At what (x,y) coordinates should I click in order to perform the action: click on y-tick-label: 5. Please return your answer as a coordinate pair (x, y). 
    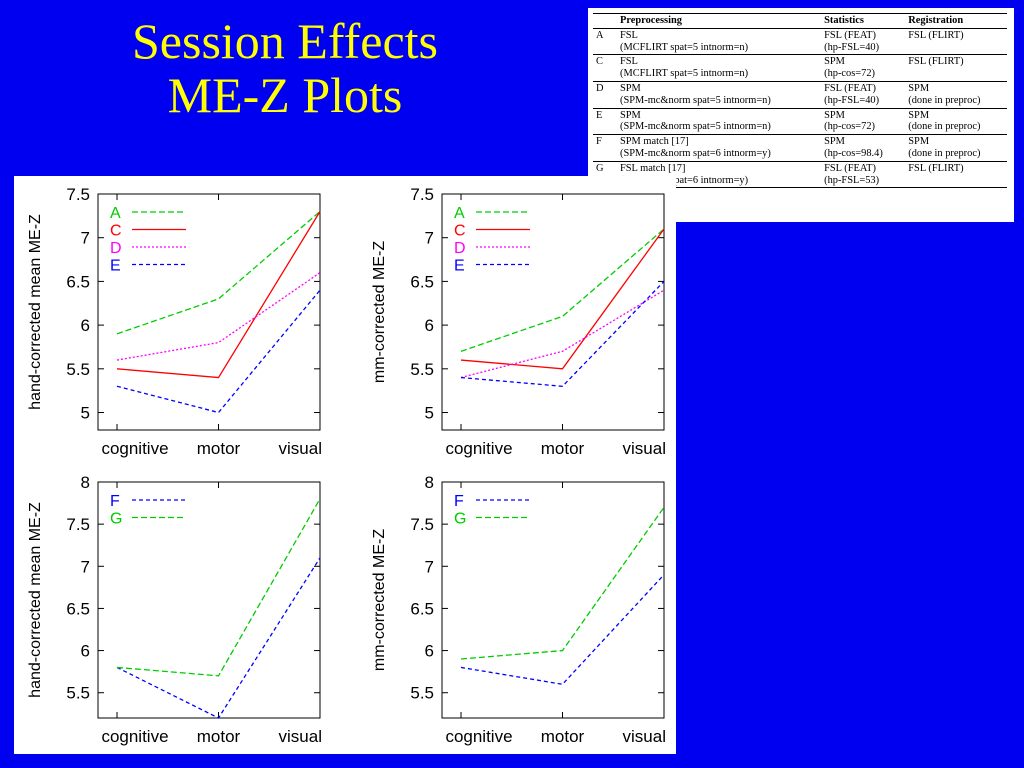
    Looking at the image, I should click on (85, 413).